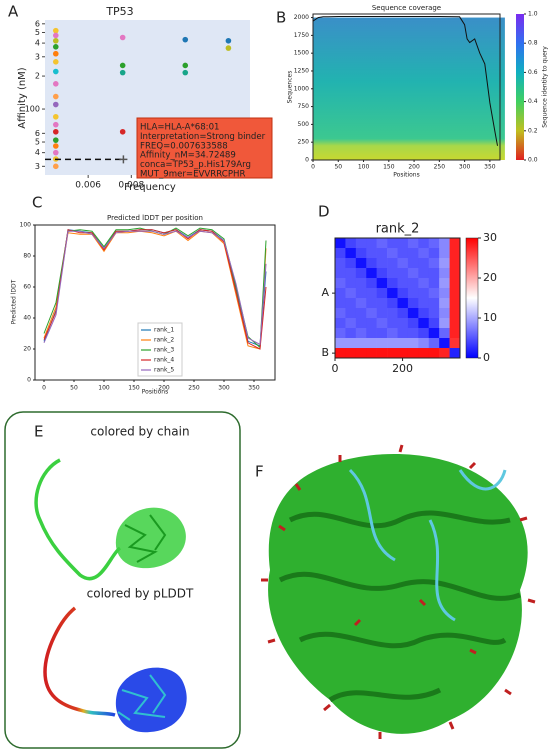 The width and height of the screenshot is (550, 753). What do you see at coordinates (325, 292) in the screenshot?
I see `y-tick-label: A` at bounding box center [325, 292].